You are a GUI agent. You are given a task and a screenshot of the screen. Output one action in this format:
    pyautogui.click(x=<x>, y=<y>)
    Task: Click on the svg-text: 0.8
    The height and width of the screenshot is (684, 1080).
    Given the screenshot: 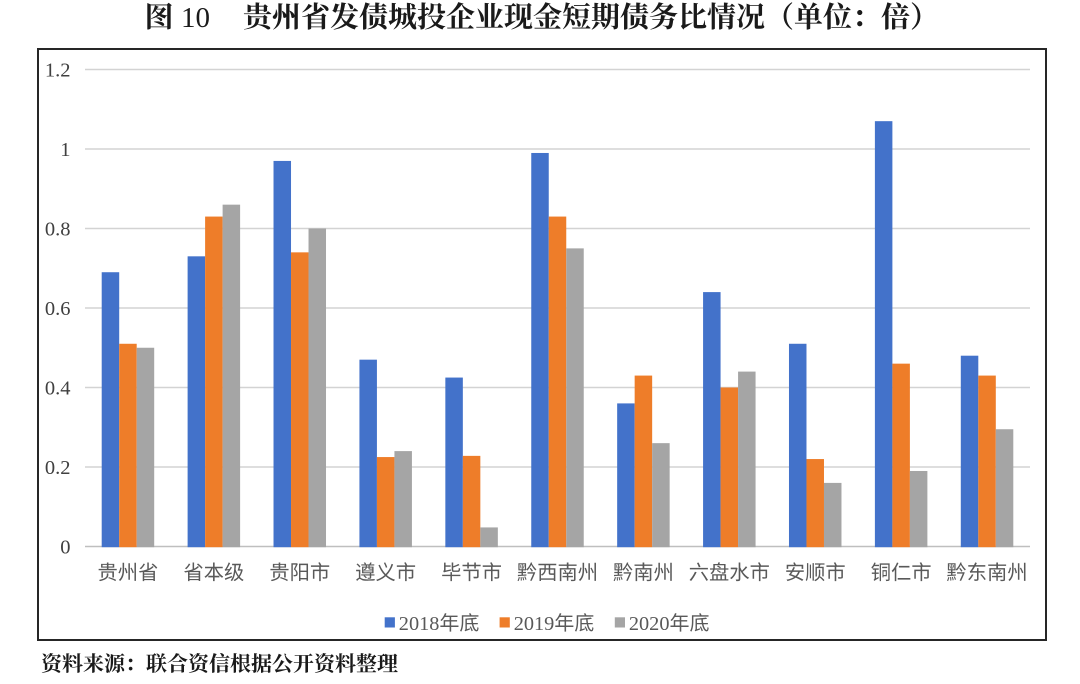 What is the action you would take?
    pyautogui.click(x=58, y=229)
    